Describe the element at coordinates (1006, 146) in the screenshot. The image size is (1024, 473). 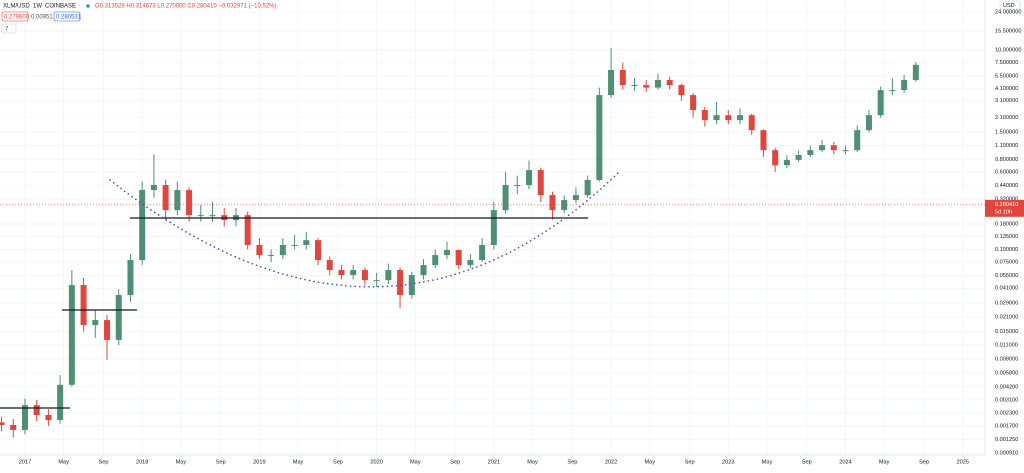
I see `y-tick-label: 1.100000` at that location.